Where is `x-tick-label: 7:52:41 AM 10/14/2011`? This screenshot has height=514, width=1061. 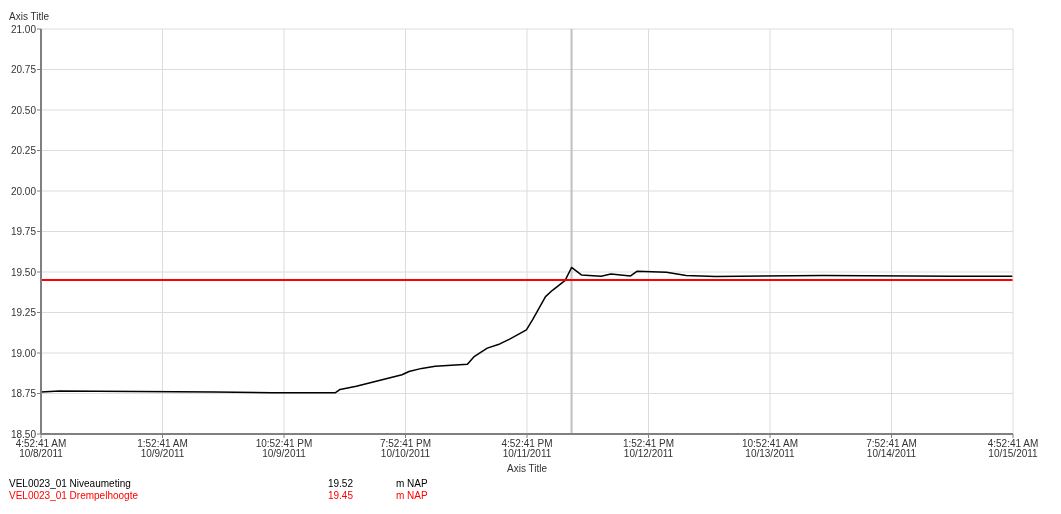
x-tick-label: 7:52:41 AM 10/14/2011 is located at coordinates (891, 448).